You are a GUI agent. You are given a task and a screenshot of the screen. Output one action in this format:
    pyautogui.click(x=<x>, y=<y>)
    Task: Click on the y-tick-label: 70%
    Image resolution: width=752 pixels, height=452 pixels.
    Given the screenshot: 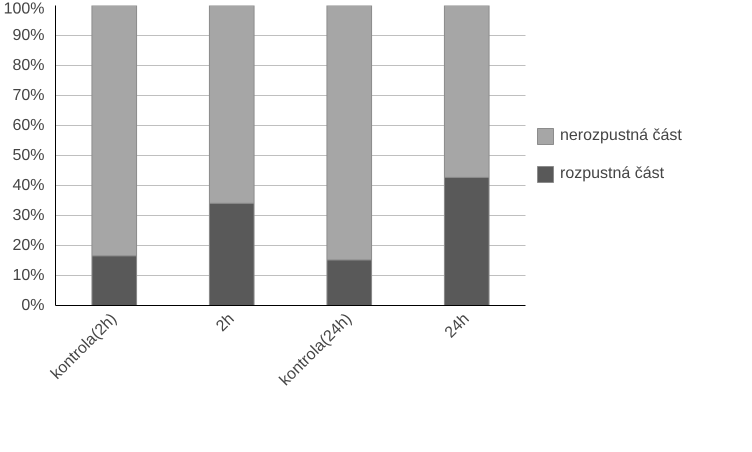 What is the action you would take?
    pyautogui.click(x=28, y=95)
    